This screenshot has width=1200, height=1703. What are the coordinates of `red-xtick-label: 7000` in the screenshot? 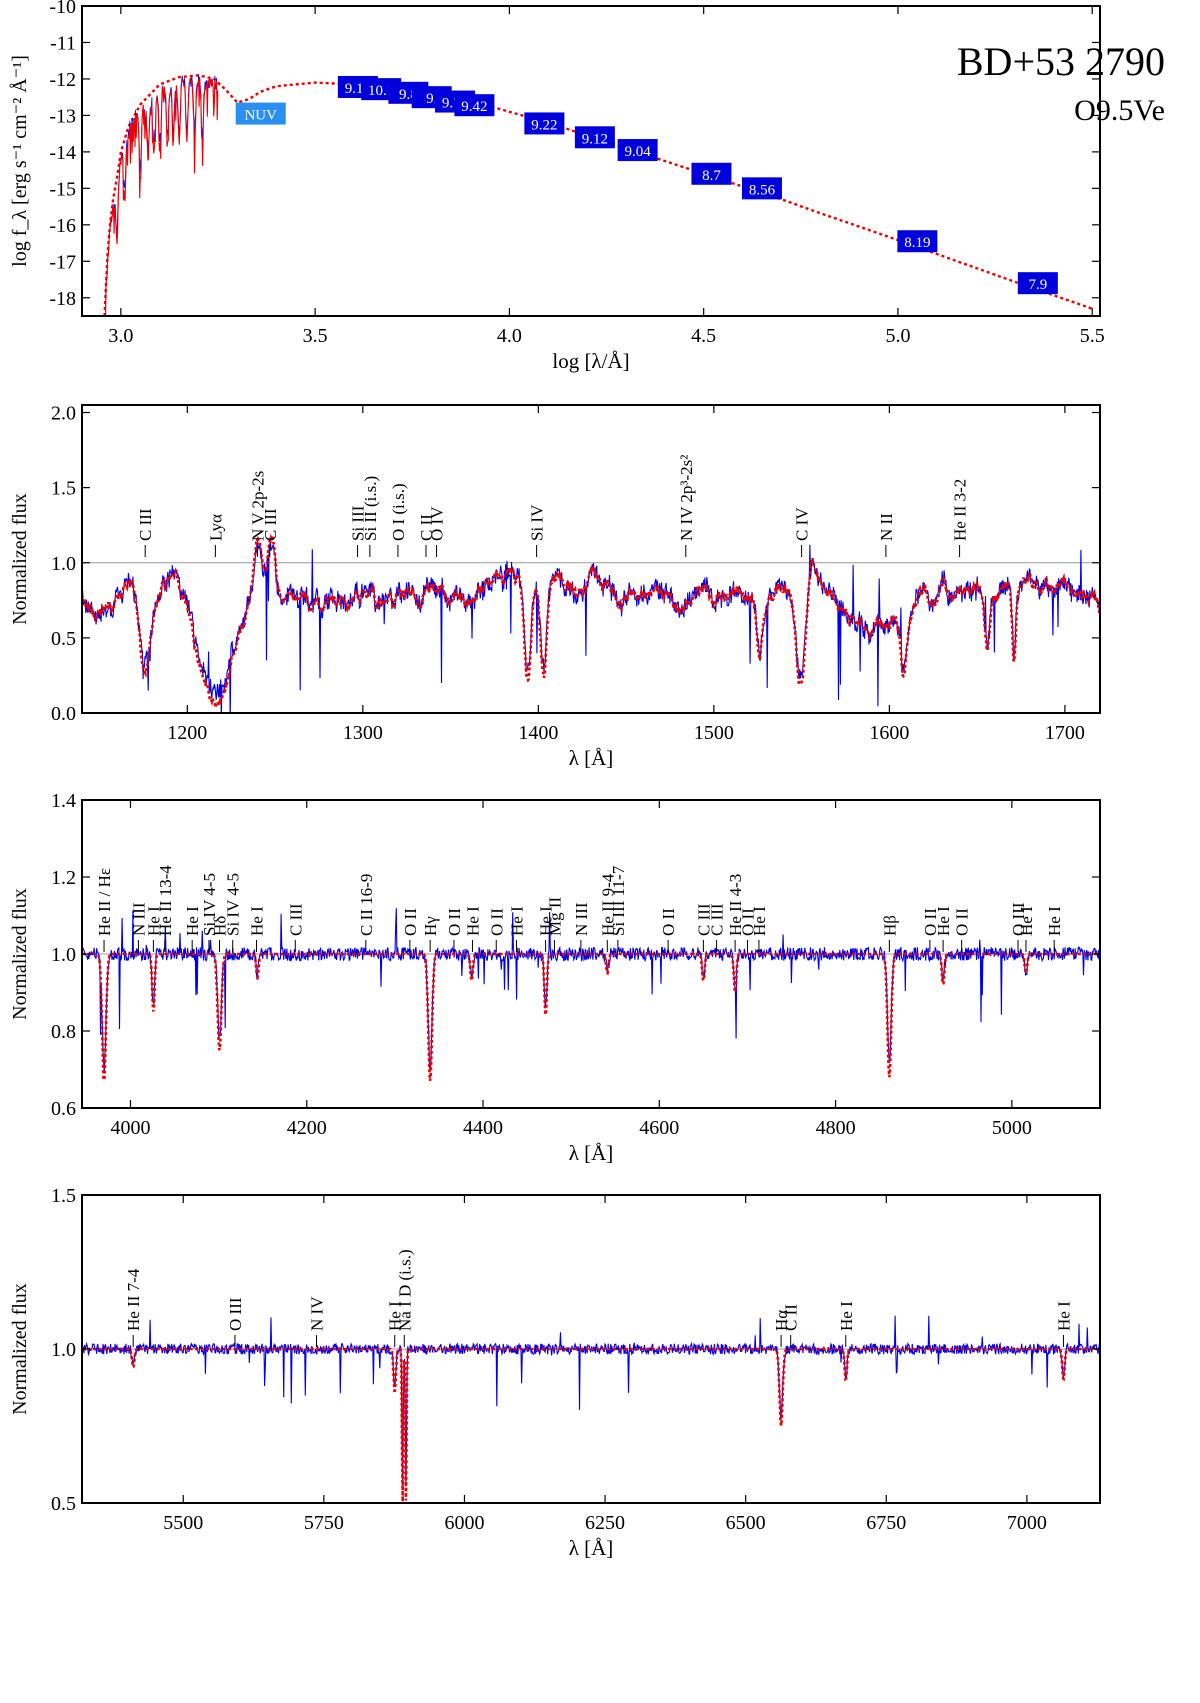 It's located at (1027, 1523).